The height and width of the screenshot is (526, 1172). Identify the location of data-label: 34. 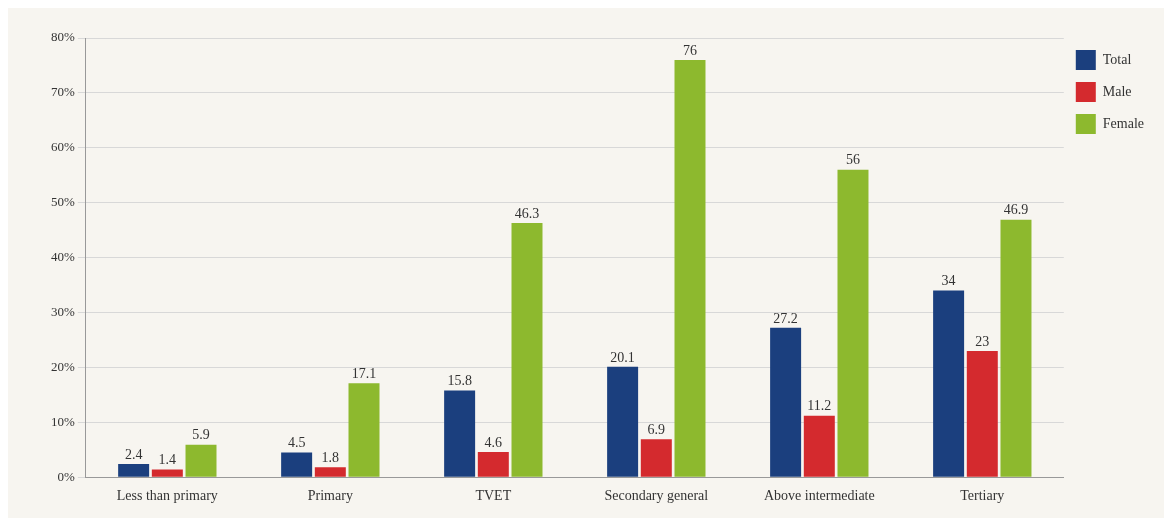
(948, 281).